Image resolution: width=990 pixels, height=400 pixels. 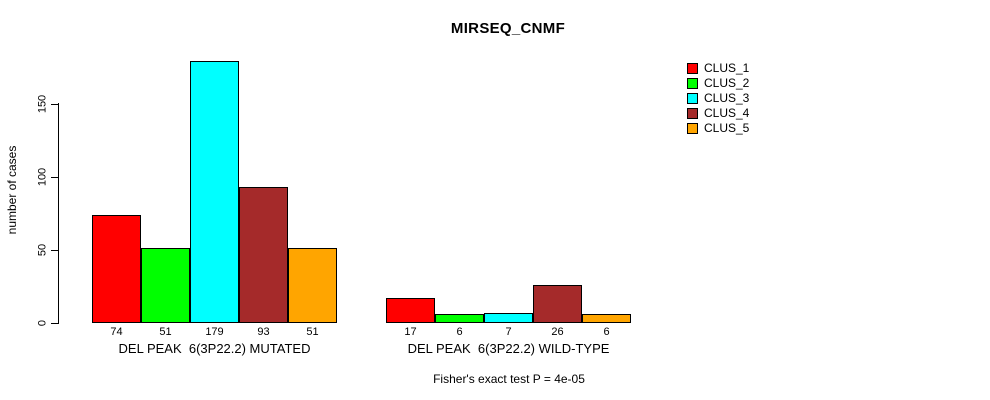 I want to click on legend-item-clus_3: CLUS_3, so click(x=718, y=98).